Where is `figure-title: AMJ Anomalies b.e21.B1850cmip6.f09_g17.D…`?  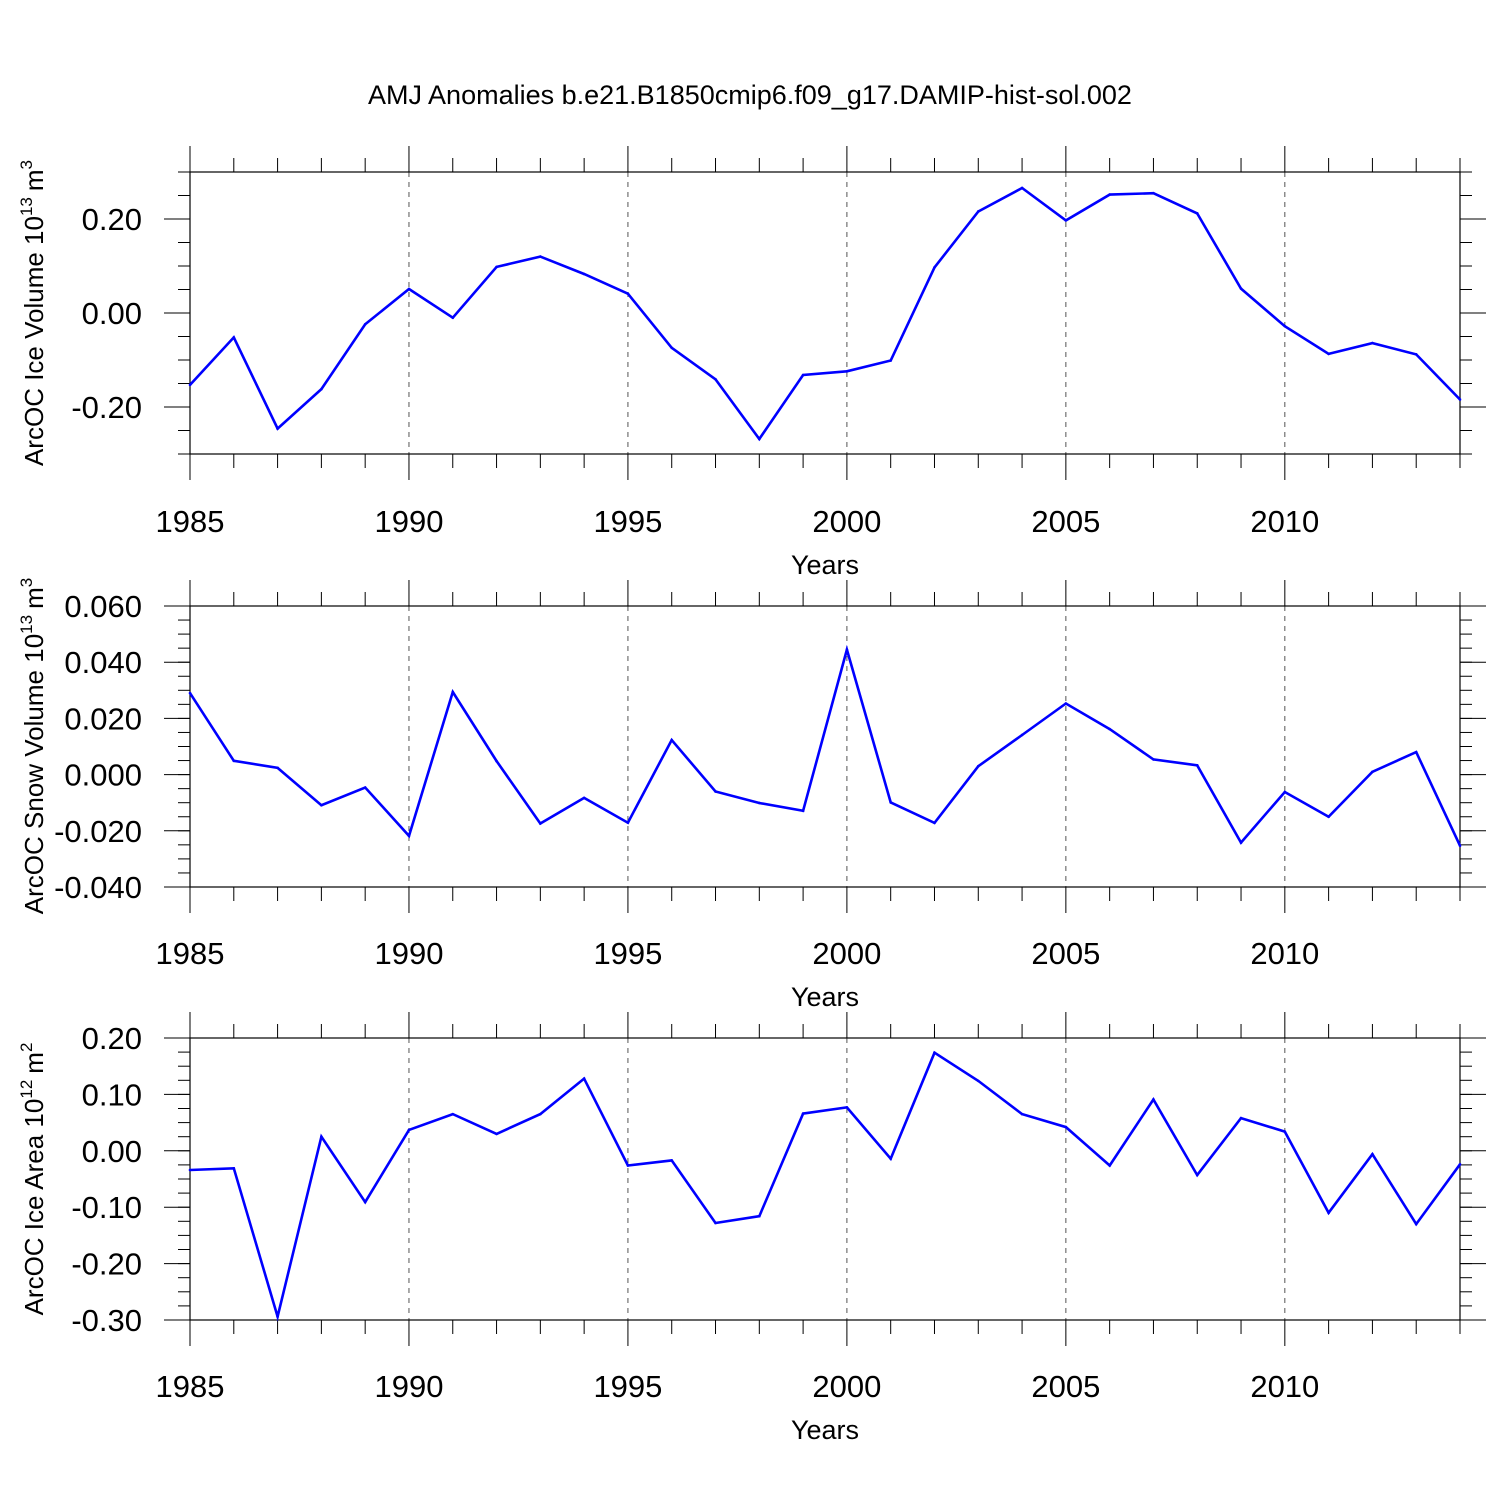 figure-title: AMJ Anomalies b.e21.B1850cmip6.f09_g17.D… is located at coordinates (750, 95).